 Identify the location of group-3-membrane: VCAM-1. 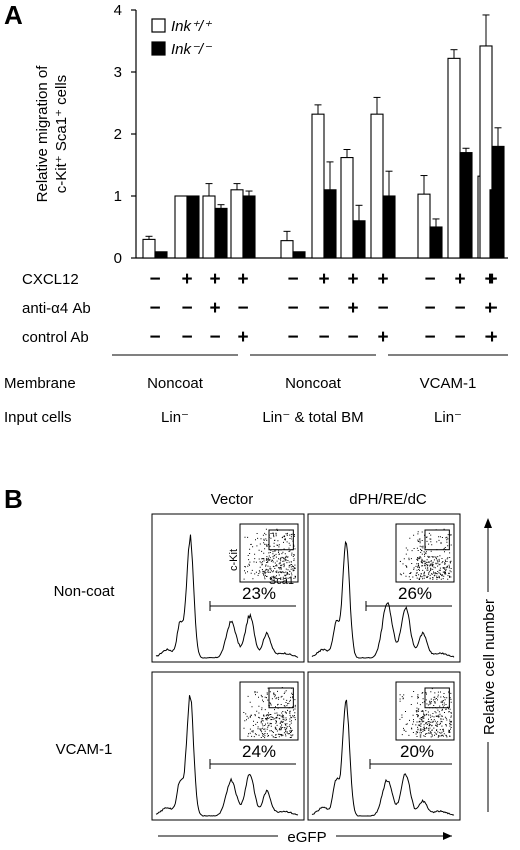
(448, 383).